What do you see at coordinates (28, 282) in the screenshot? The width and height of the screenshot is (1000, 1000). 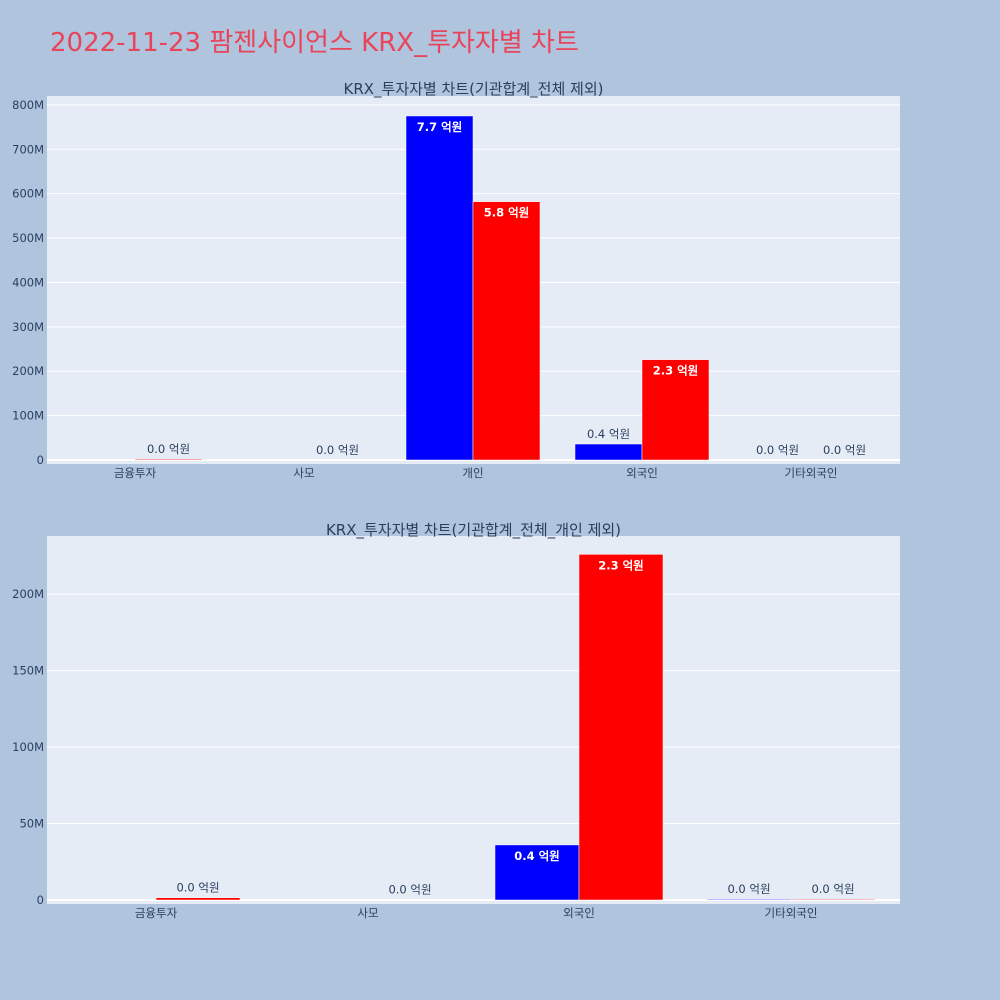 I see `y-tick-label: 400M` at bounding box center [28, 282].